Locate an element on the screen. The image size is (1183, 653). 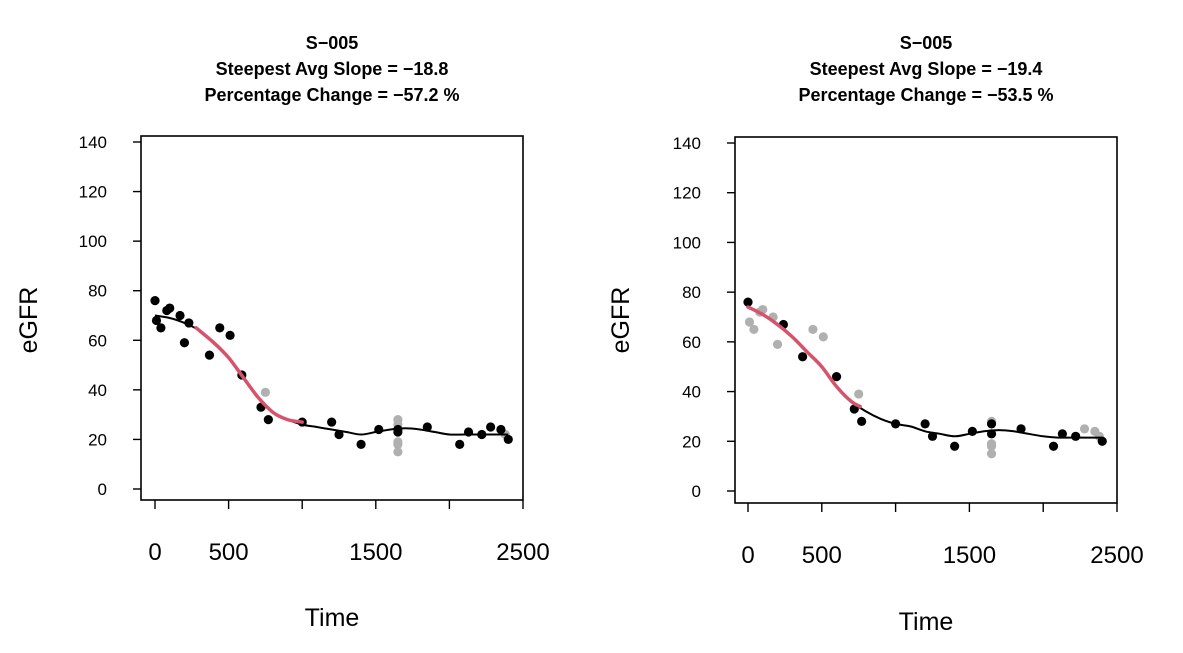
chart-title-line-3: Percentage Change = −57.2 % is located at coordinates (331, 95).